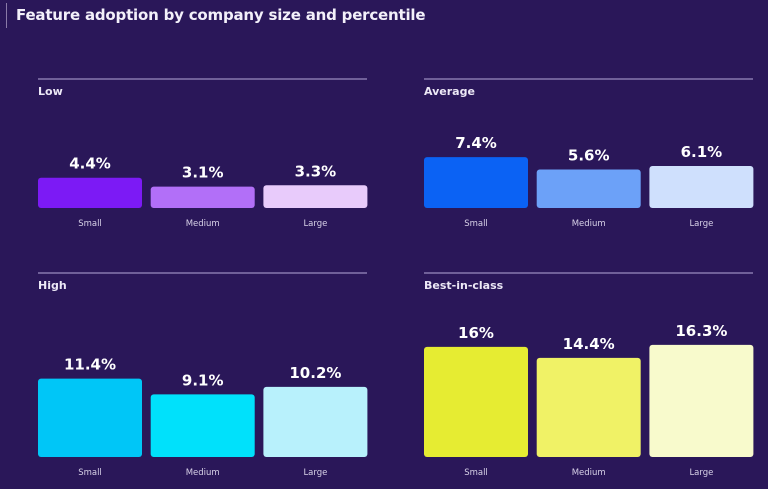  What do you see at coordinates (476, 143) in the screenshot?
I see `data-label: 7.4%` at bounding box center [476, 143].